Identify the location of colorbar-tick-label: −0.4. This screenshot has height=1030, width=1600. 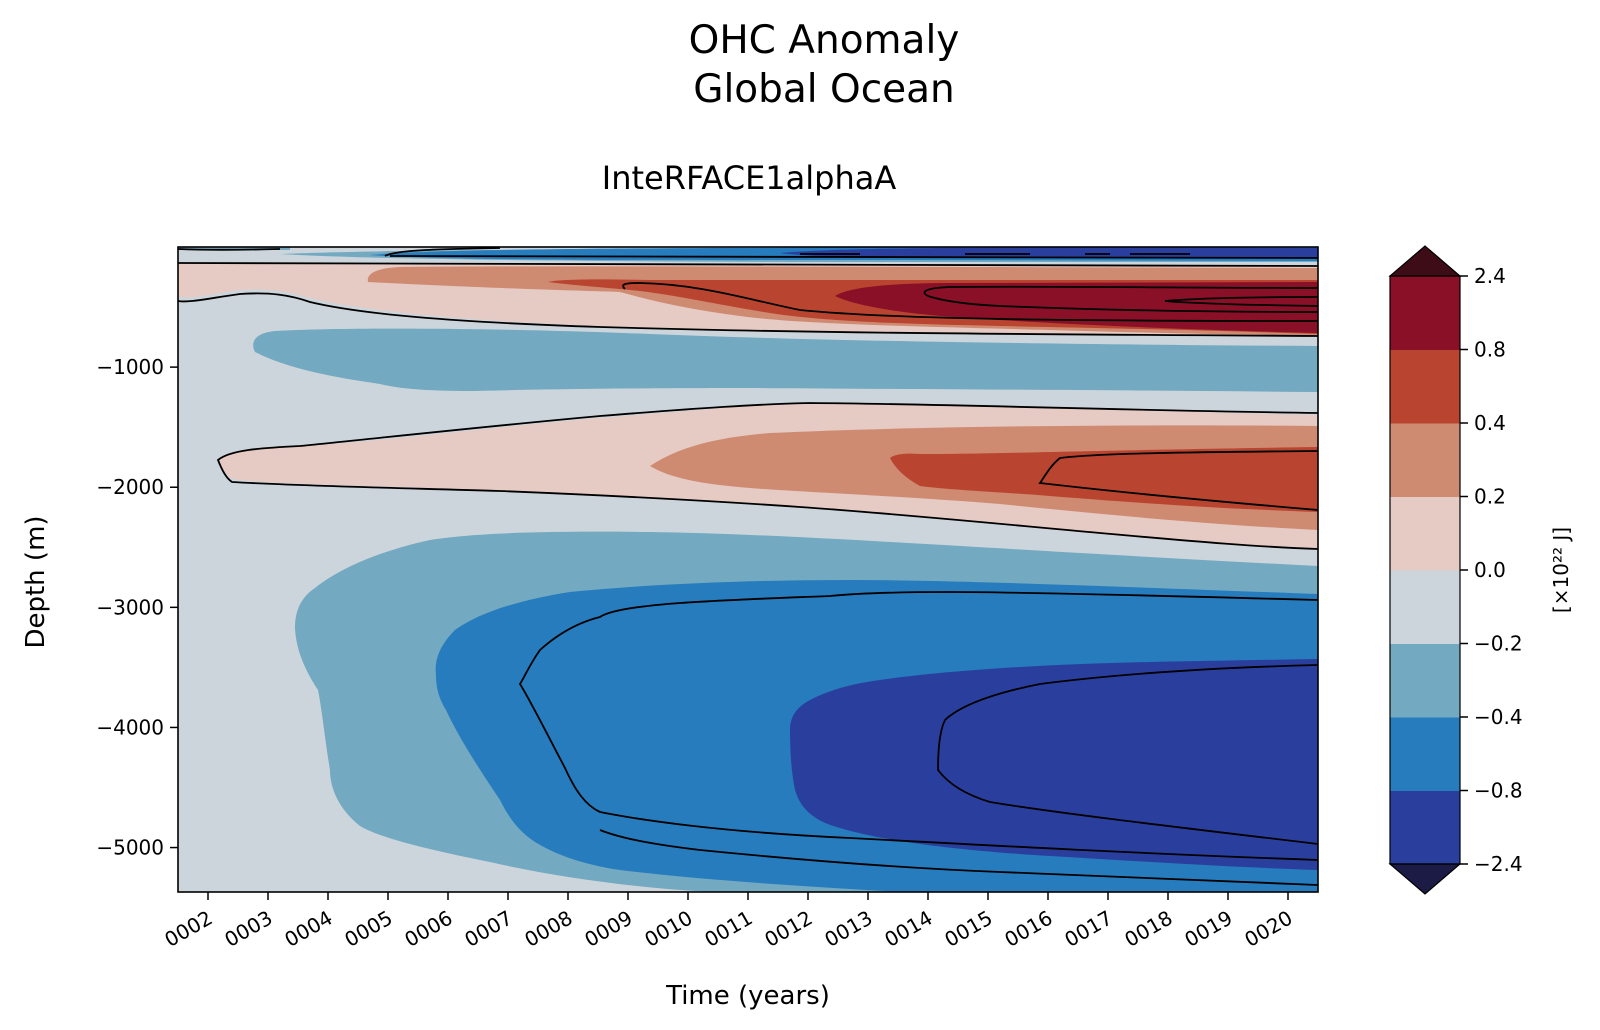
(1498, 717).